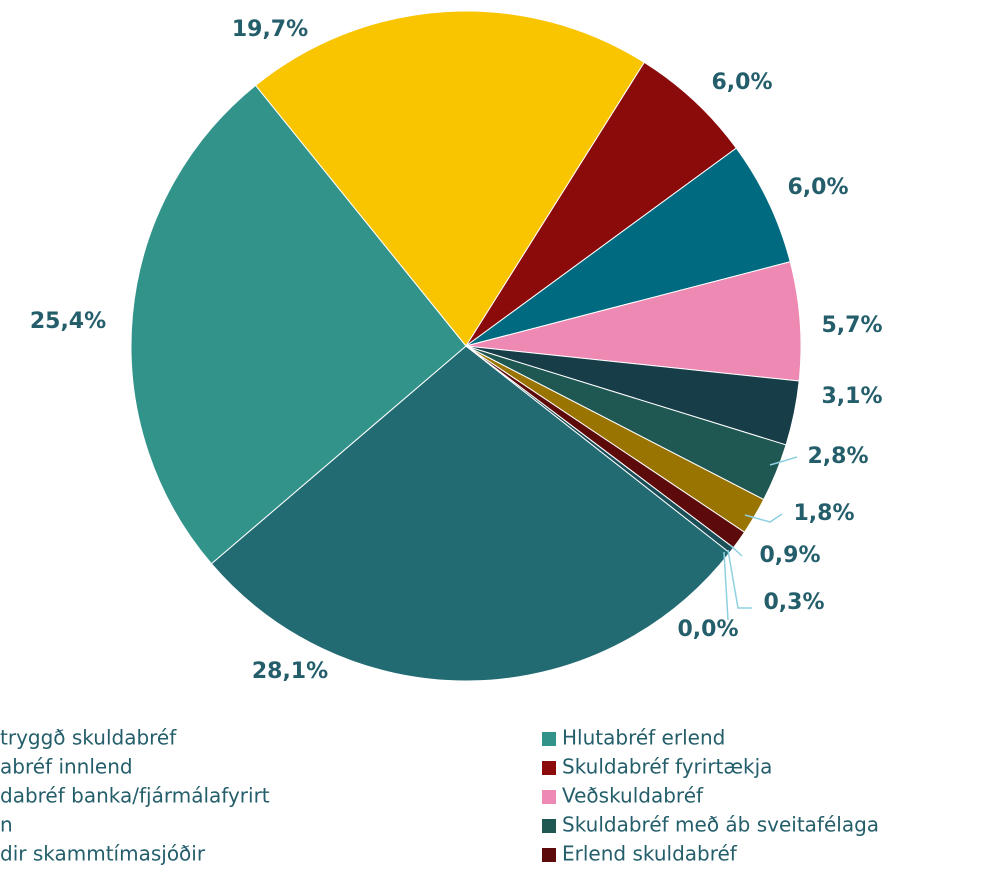 Image resolution: width=989 pixels, height=878 pixels. What do you see at coordinates (823, 513) in the screenshot?
I see `data-label: 1,8%` at bounding box center [823, 513].